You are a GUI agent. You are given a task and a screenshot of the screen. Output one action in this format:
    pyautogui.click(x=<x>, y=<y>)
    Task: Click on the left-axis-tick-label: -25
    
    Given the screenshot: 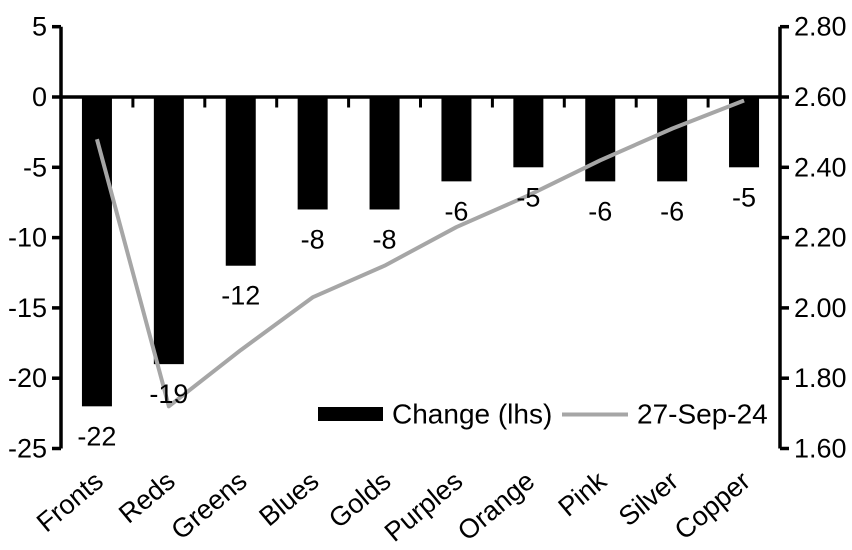 What is the action you would take?
    pyautogui.click(x=27, y=449)
    